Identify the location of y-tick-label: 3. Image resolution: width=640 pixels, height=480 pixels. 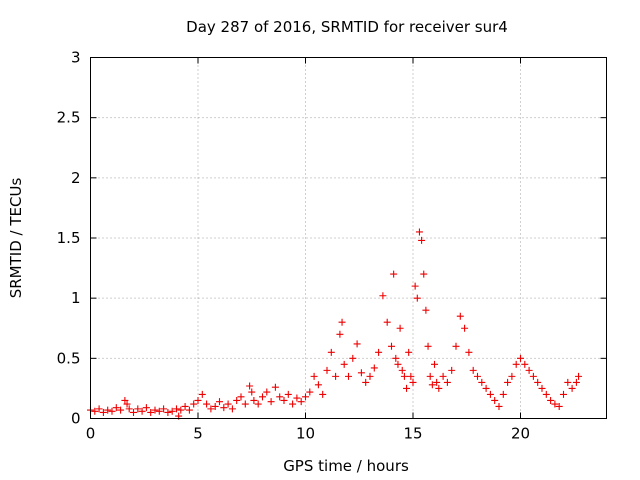
(76, 58).